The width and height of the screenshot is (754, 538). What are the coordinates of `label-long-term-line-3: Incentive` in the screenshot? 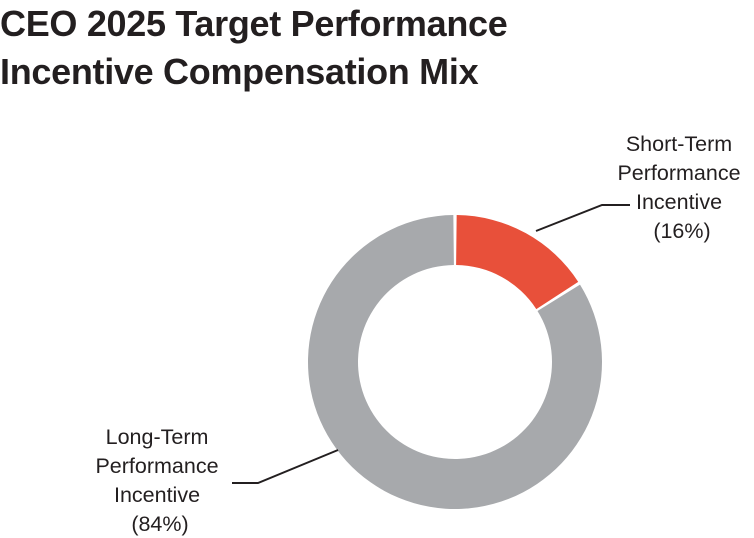 It's located at (157, 495).